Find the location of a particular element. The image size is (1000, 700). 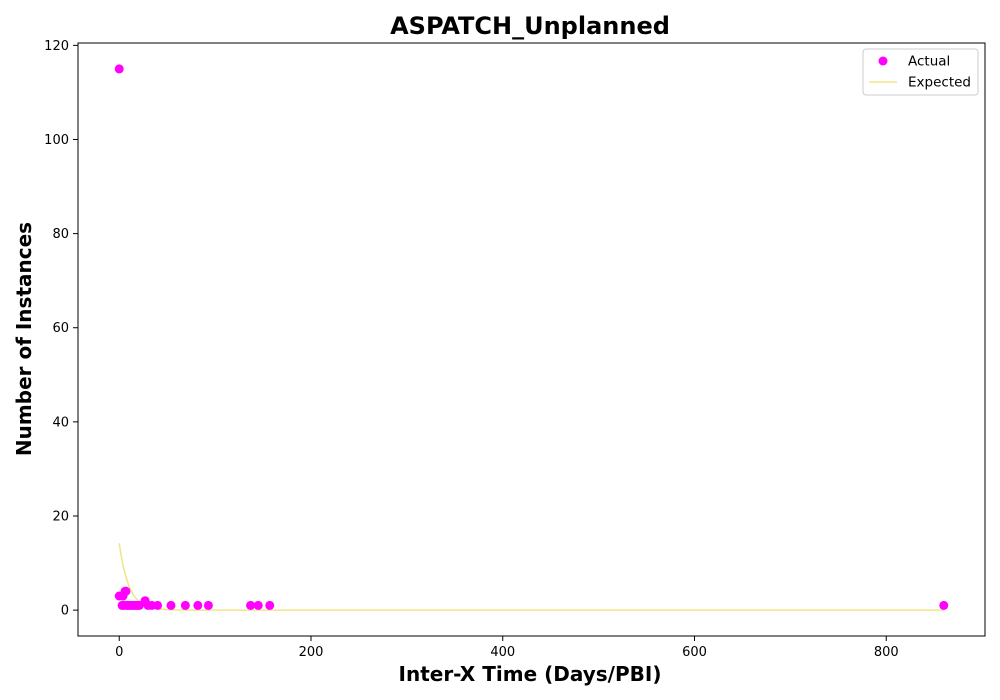

y-tick-label: 60 is located at coordinates (60, 328).